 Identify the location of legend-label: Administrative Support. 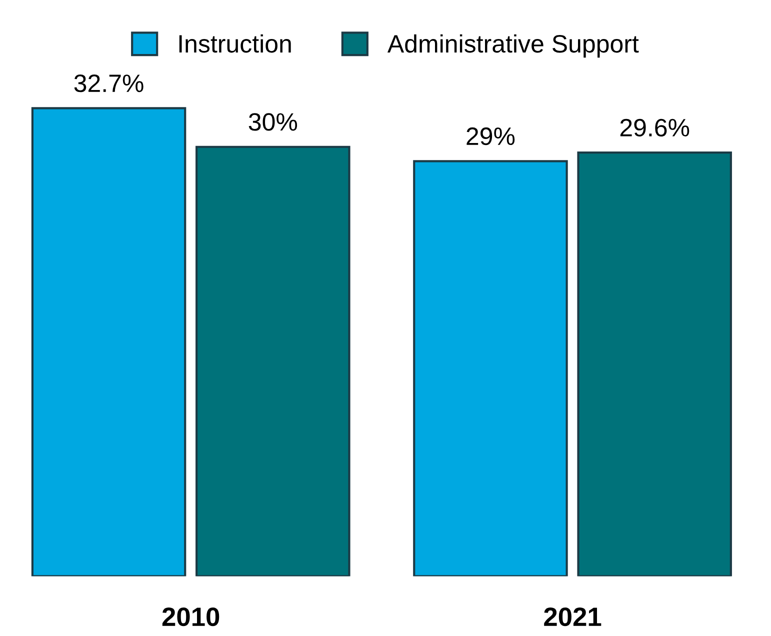
(513, 46).